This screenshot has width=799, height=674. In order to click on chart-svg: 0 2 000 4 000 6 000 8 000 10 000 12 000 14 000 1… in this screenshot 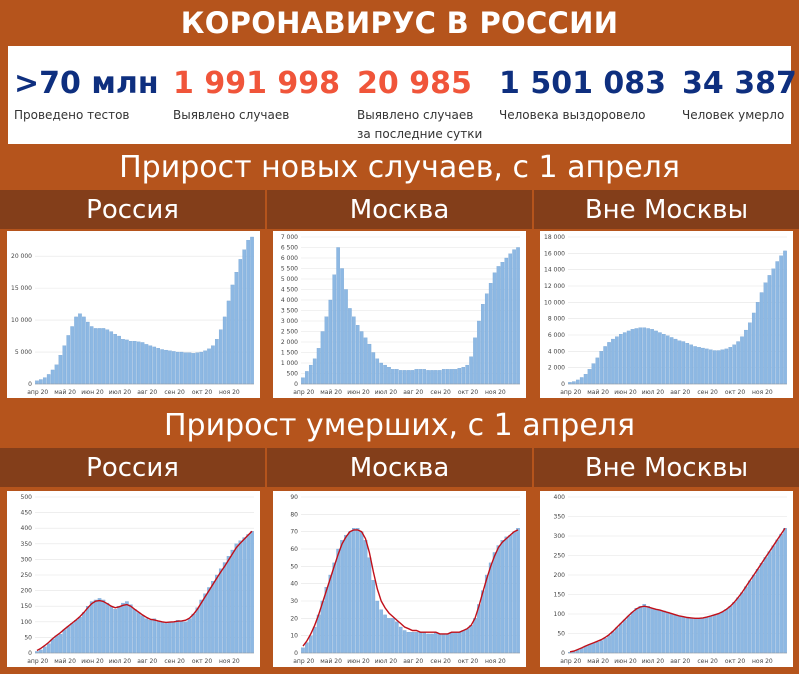, I will do `click(665, 315)`.